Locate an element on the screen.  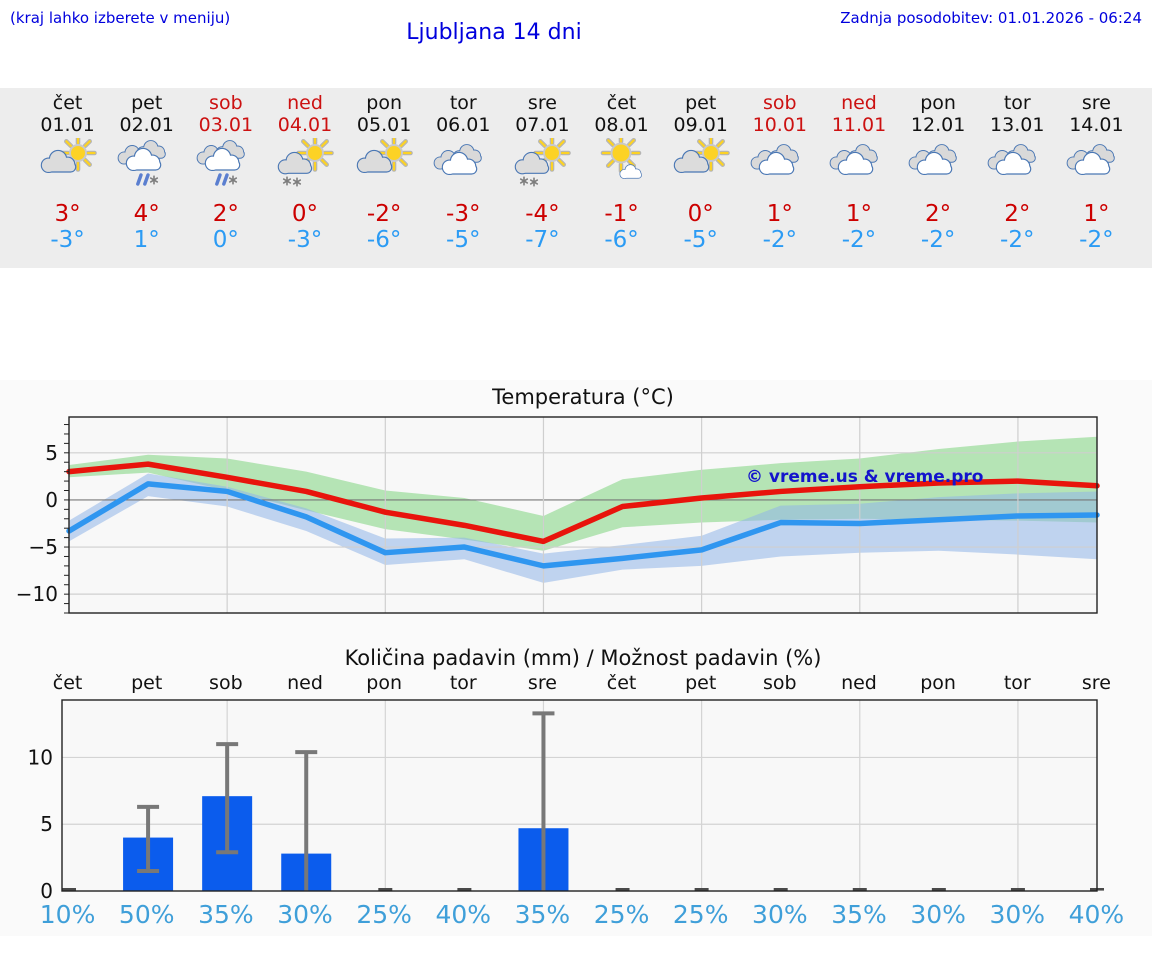
day-column: sob 03.01 2° 0° is located at coordinates (225, 180).